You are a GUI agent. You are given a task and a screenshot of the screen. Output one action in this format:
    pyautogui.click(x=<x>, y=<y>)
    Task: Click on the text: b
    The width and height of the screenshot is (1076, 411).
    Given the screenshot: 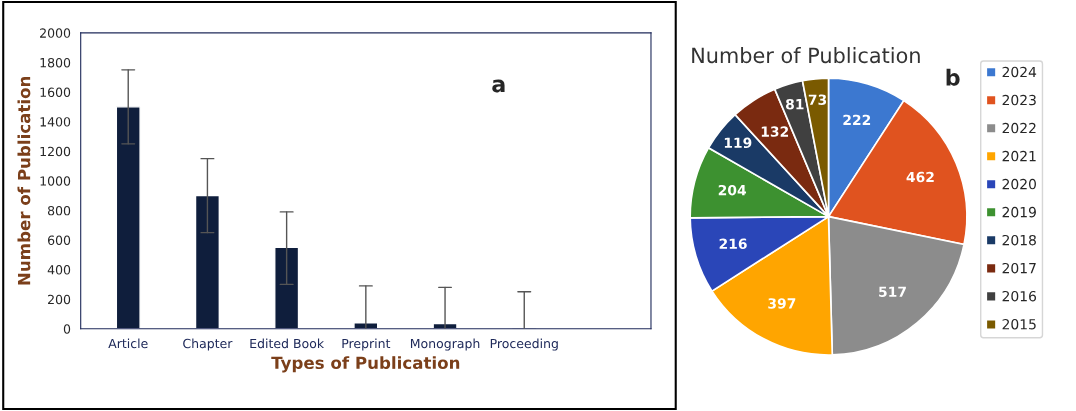 What is the action you would take?
    pyautogui.click(x=953, y=77)
    